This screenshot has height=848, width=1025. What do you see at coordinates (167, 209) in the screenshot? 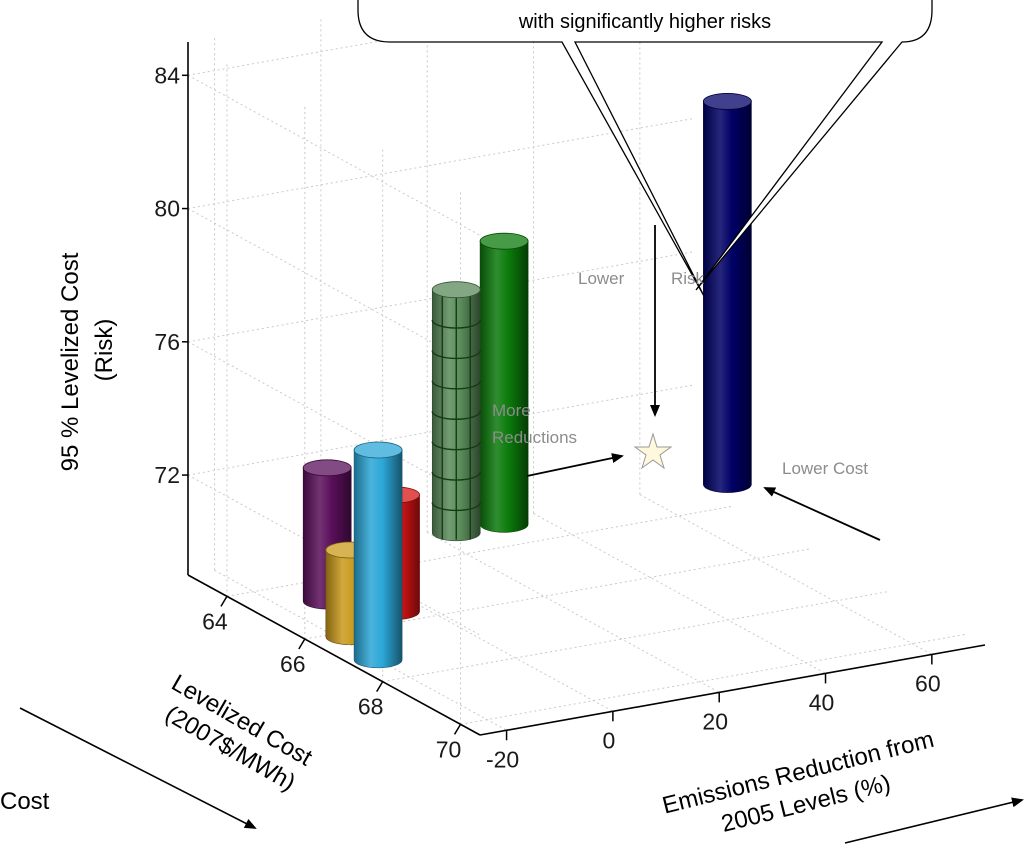
I see `z-tick-label: 80` at bounding box center [167, 209].